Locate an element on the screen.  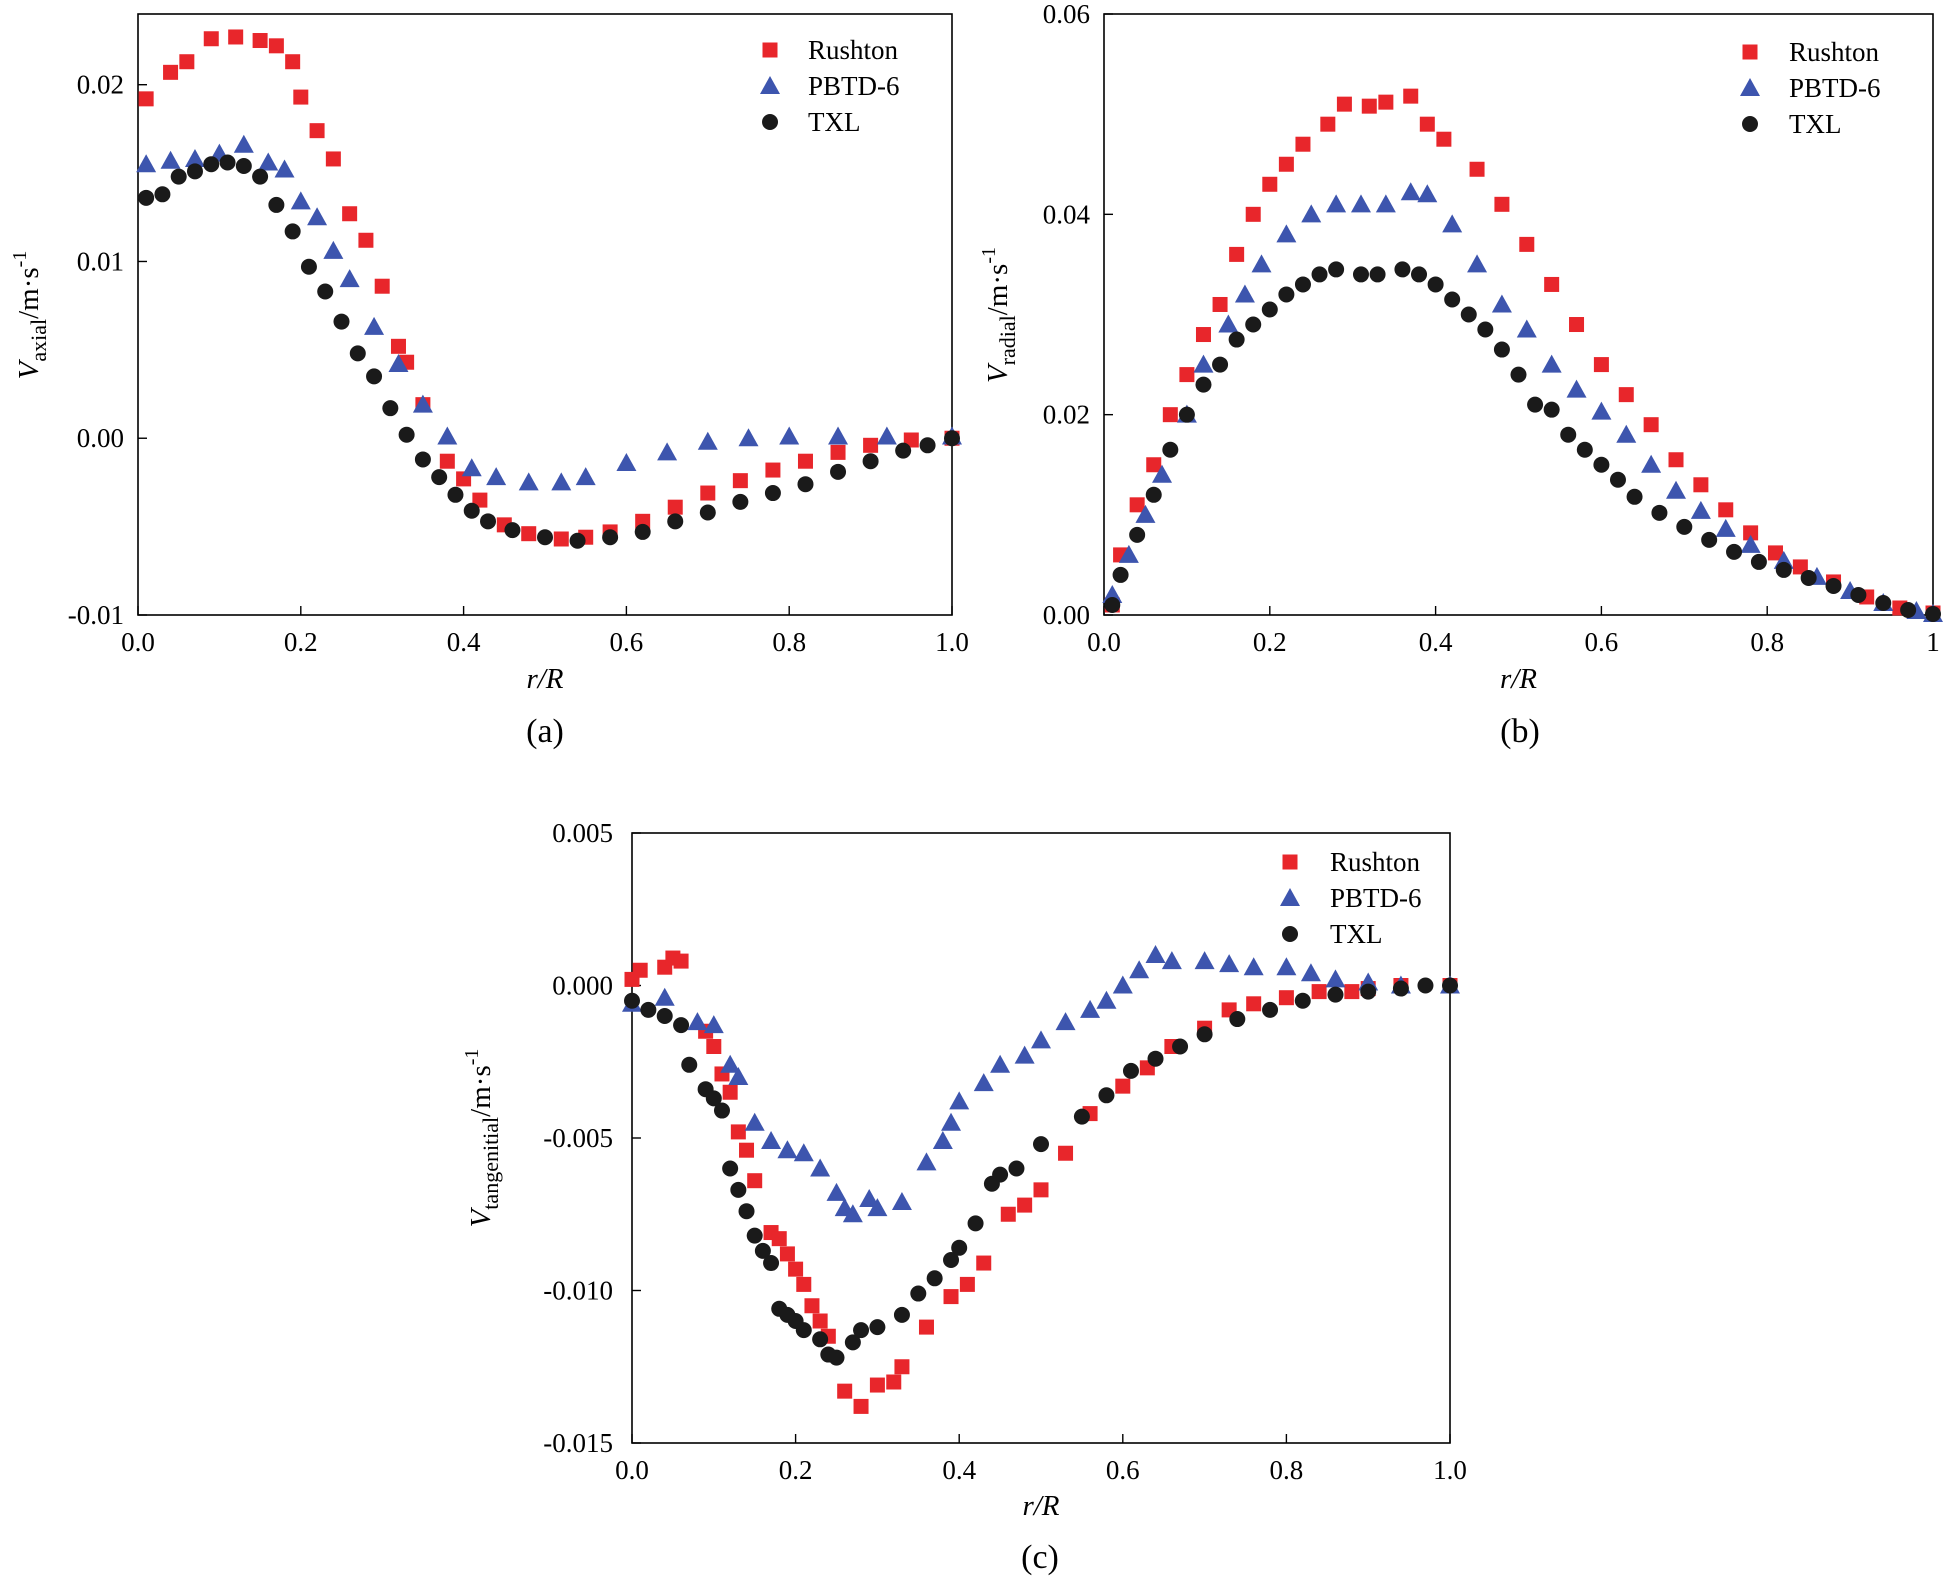
legend-label: Rushton is located at coordinates (1834, 52).